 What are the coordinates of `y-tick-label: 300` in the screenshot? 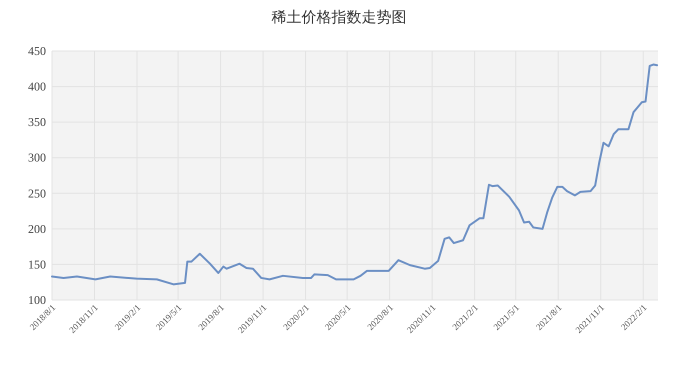 It's located at (37, 157).